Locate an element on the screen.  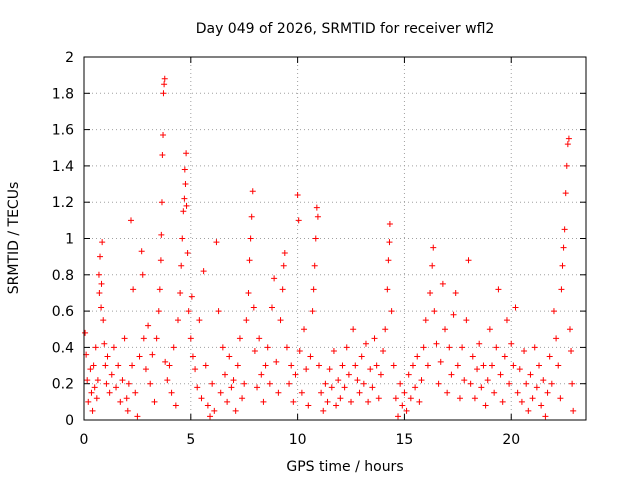
y-tick-label: 0 is located at coordinates (69, 421).